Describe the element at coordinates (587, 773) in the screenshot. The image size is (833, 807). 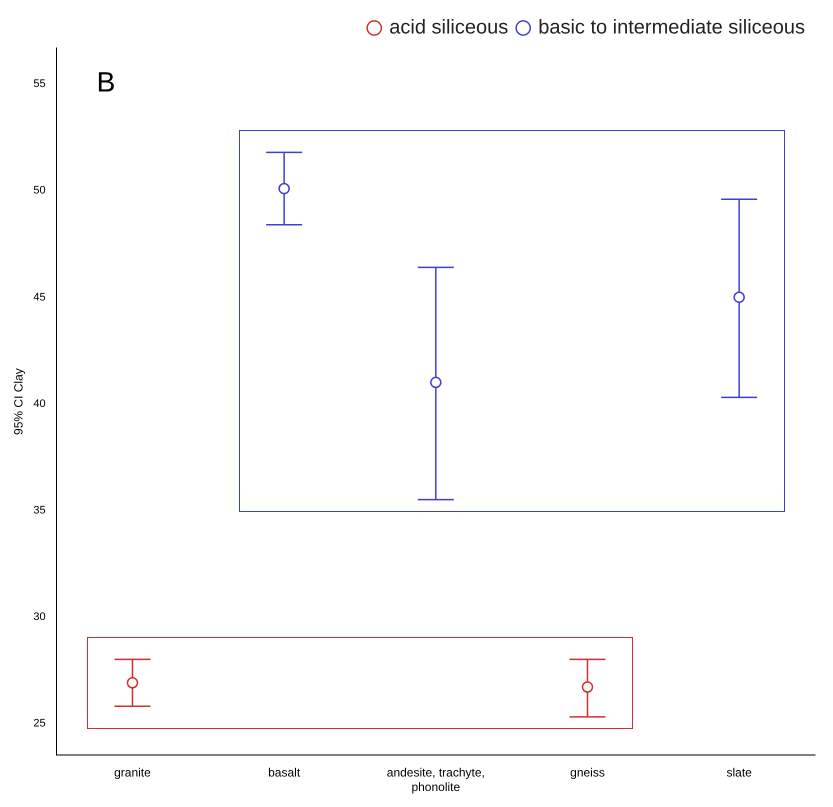
I see `x-tick-label: gneiss` at that location.